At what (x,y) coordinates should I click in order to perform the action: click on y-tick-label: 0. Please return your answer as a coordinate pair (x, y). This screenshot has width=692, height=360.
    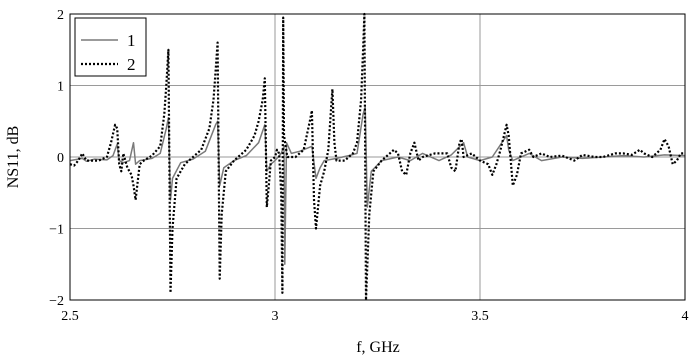
    Looking at the image, I should click on (60, 158).